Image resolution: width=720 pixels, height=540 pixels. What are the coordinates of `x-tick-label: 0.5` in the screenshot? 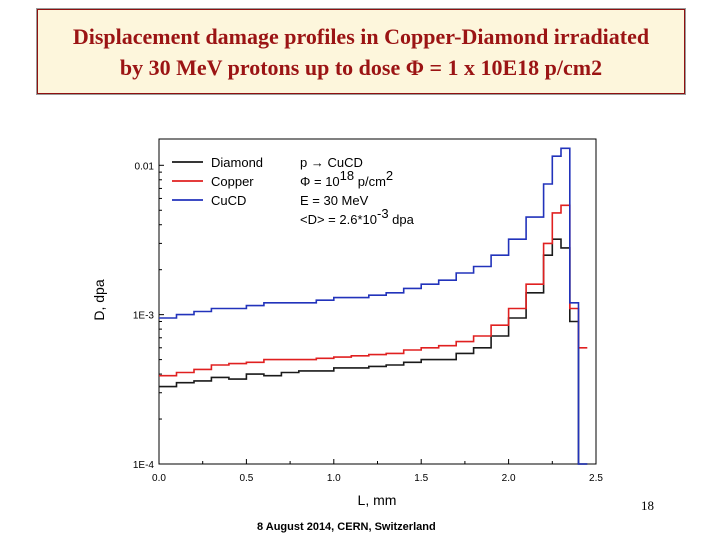 It's located at (246, 478).